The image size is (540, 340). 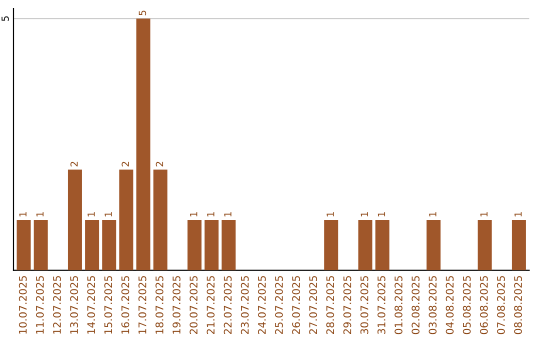 What do you see at coordinates (74, 305) in the screenshot?
I see `x-tick-label: 13.07.2025` at bounding box center [74, 305].